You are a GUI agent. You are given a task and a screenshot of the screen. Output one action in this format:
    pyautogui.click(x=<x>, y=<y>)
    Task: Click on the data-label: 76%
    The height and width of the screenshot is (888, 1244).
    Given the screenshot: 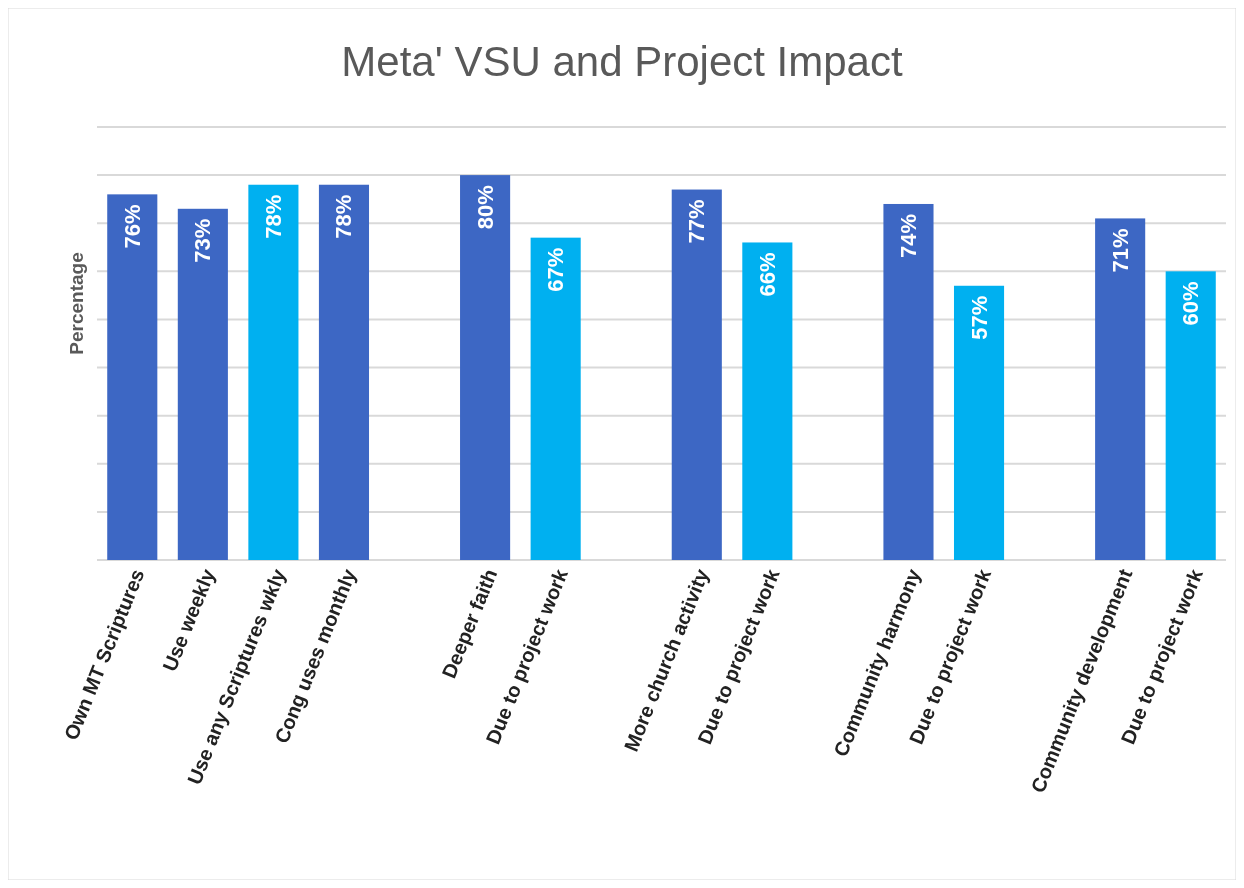 What is the action you would take?
    pyautogui.click(x=132, y=226)
    